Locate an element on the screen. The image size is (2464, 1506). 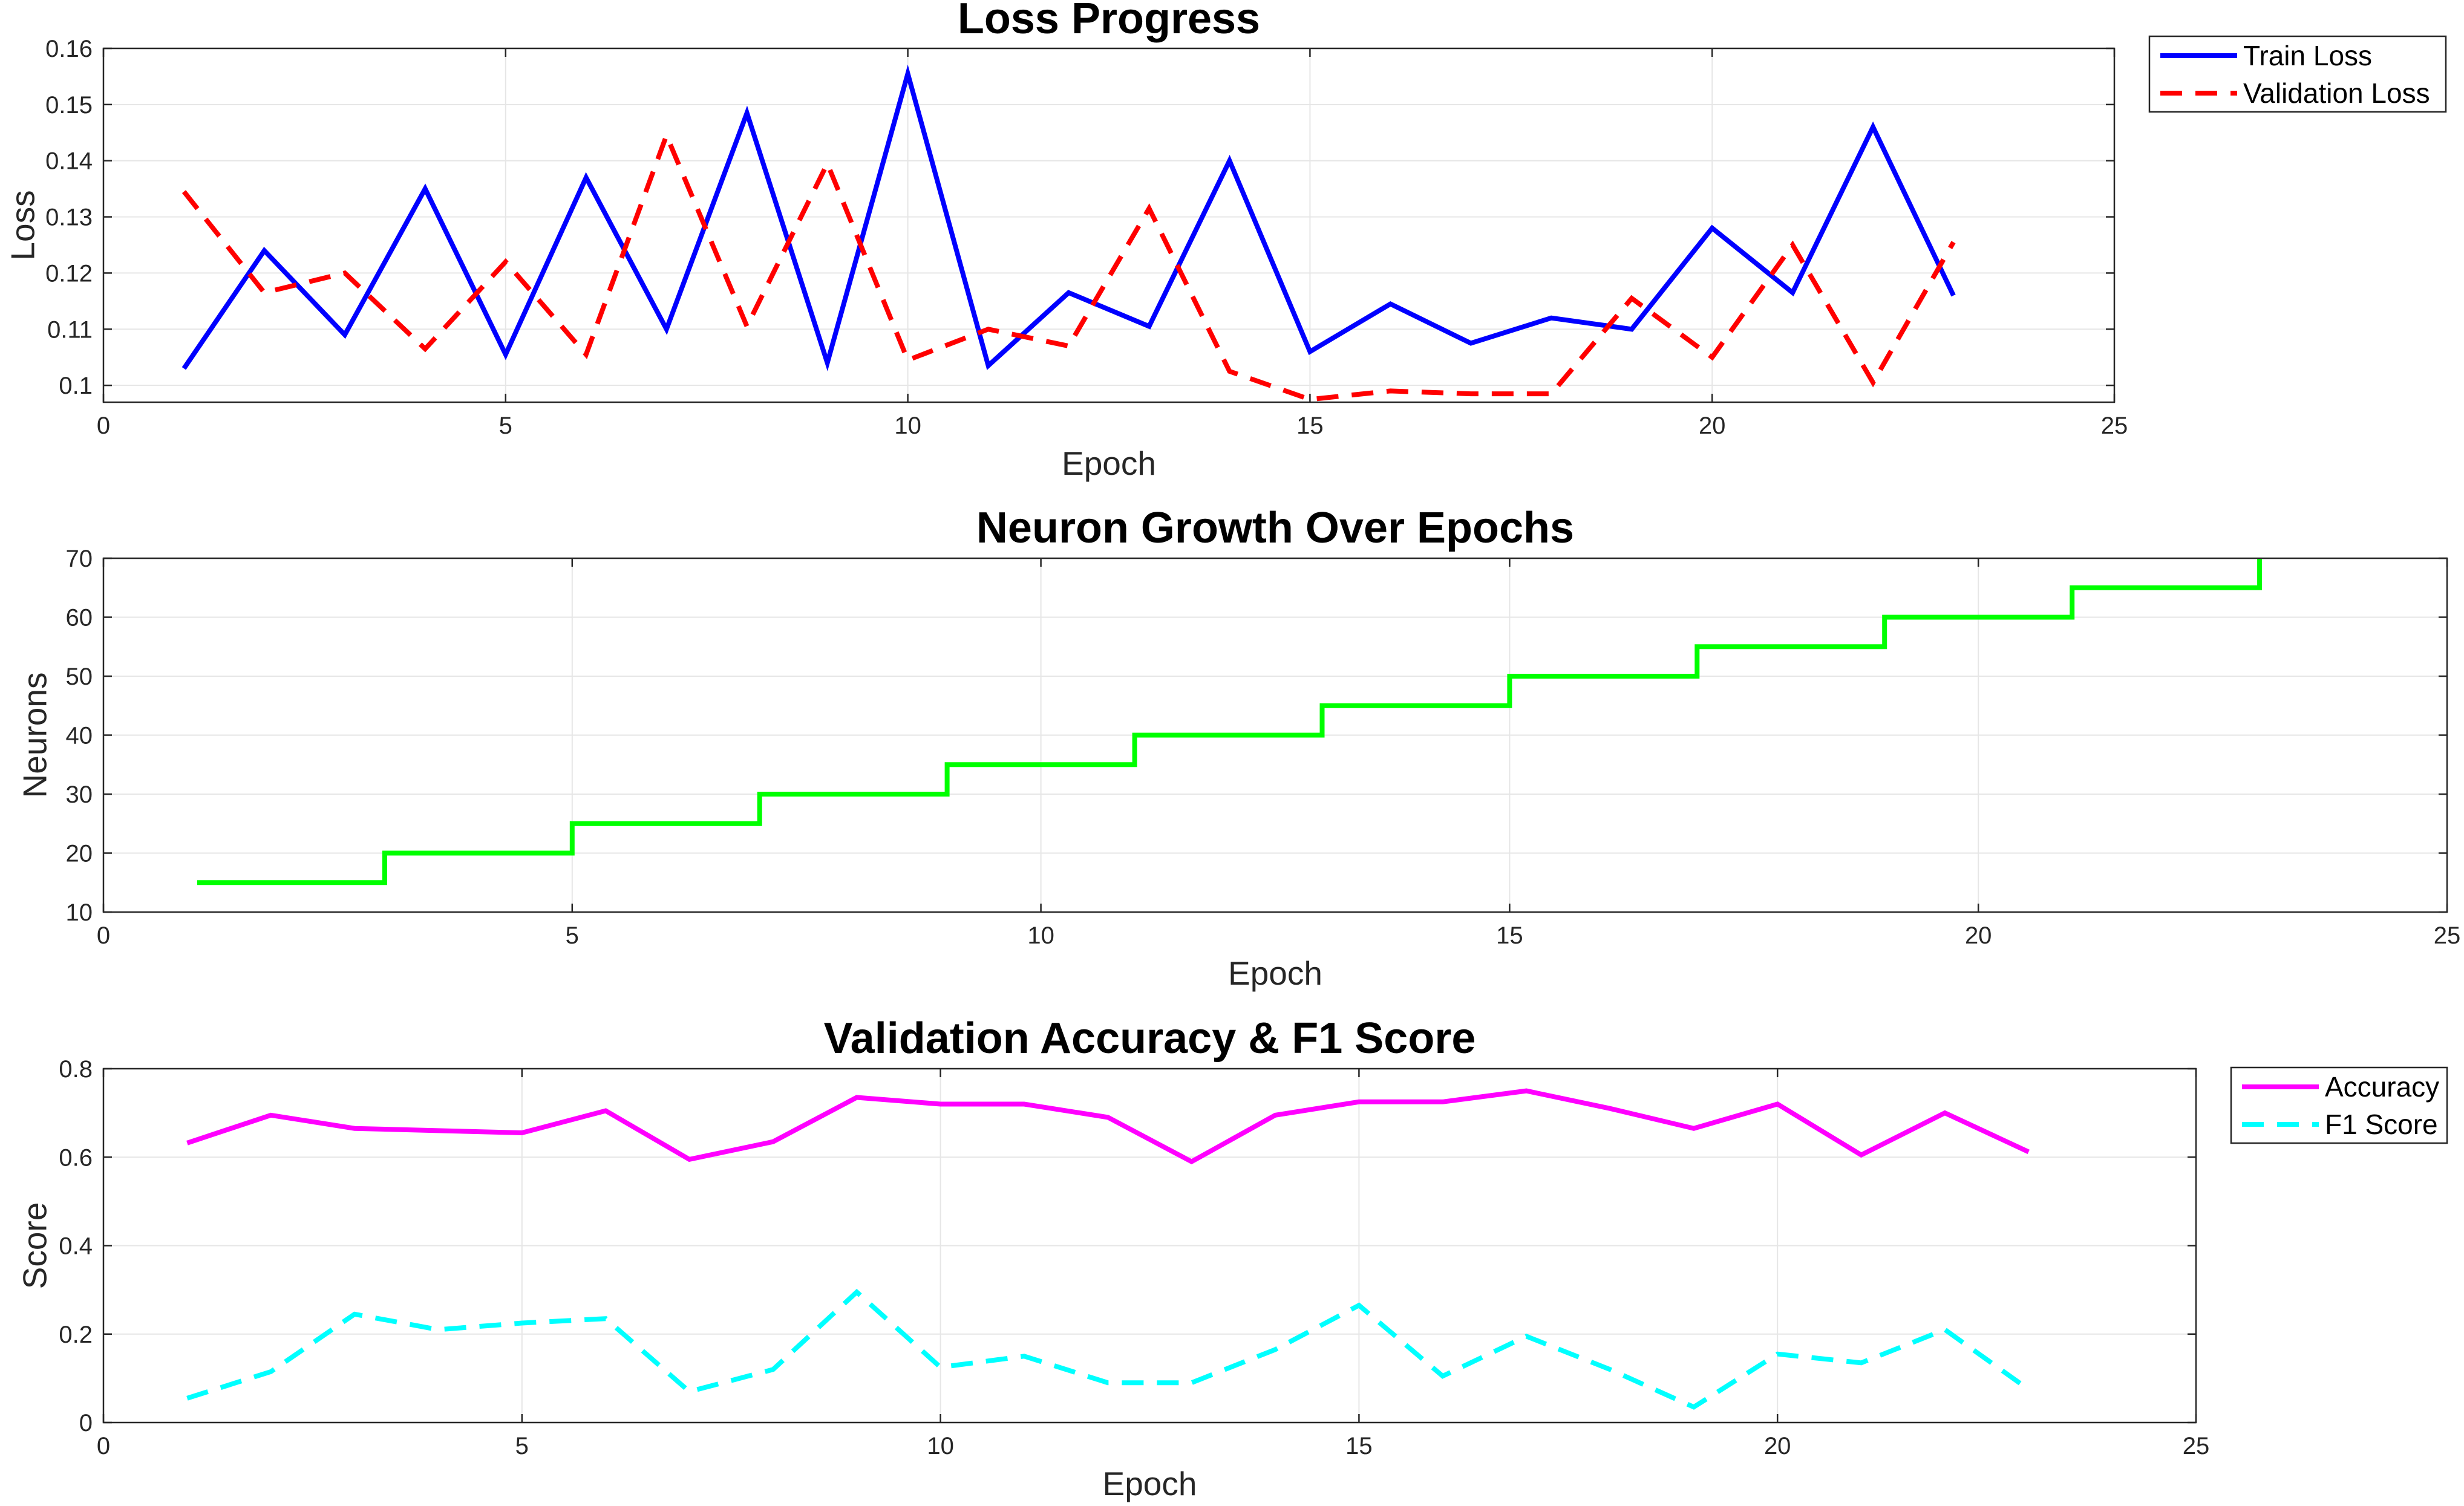
series-line-train-loss is located at coordinates (1068, 218).